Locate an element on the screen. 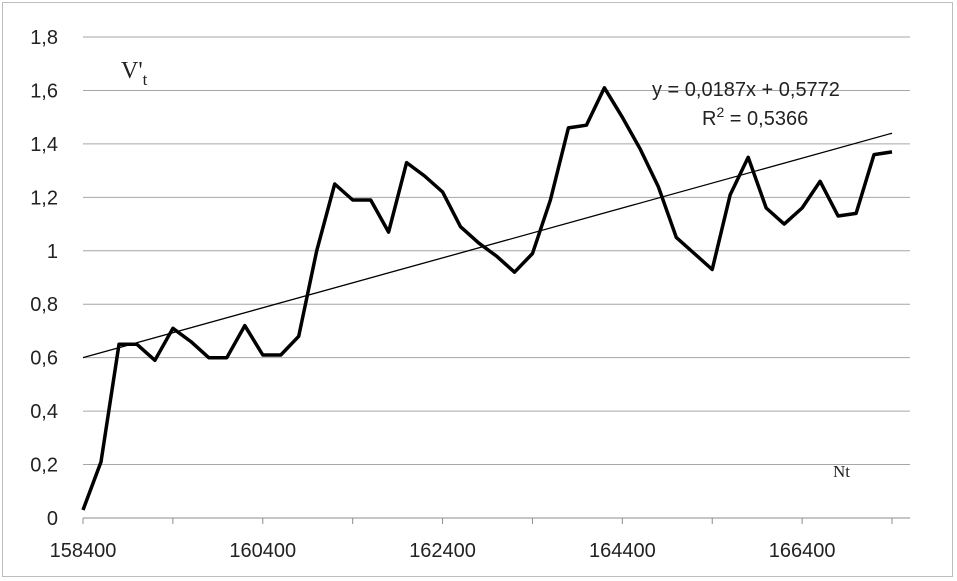  y-tick-label: 1,6 is located at coordinates (44, 91).